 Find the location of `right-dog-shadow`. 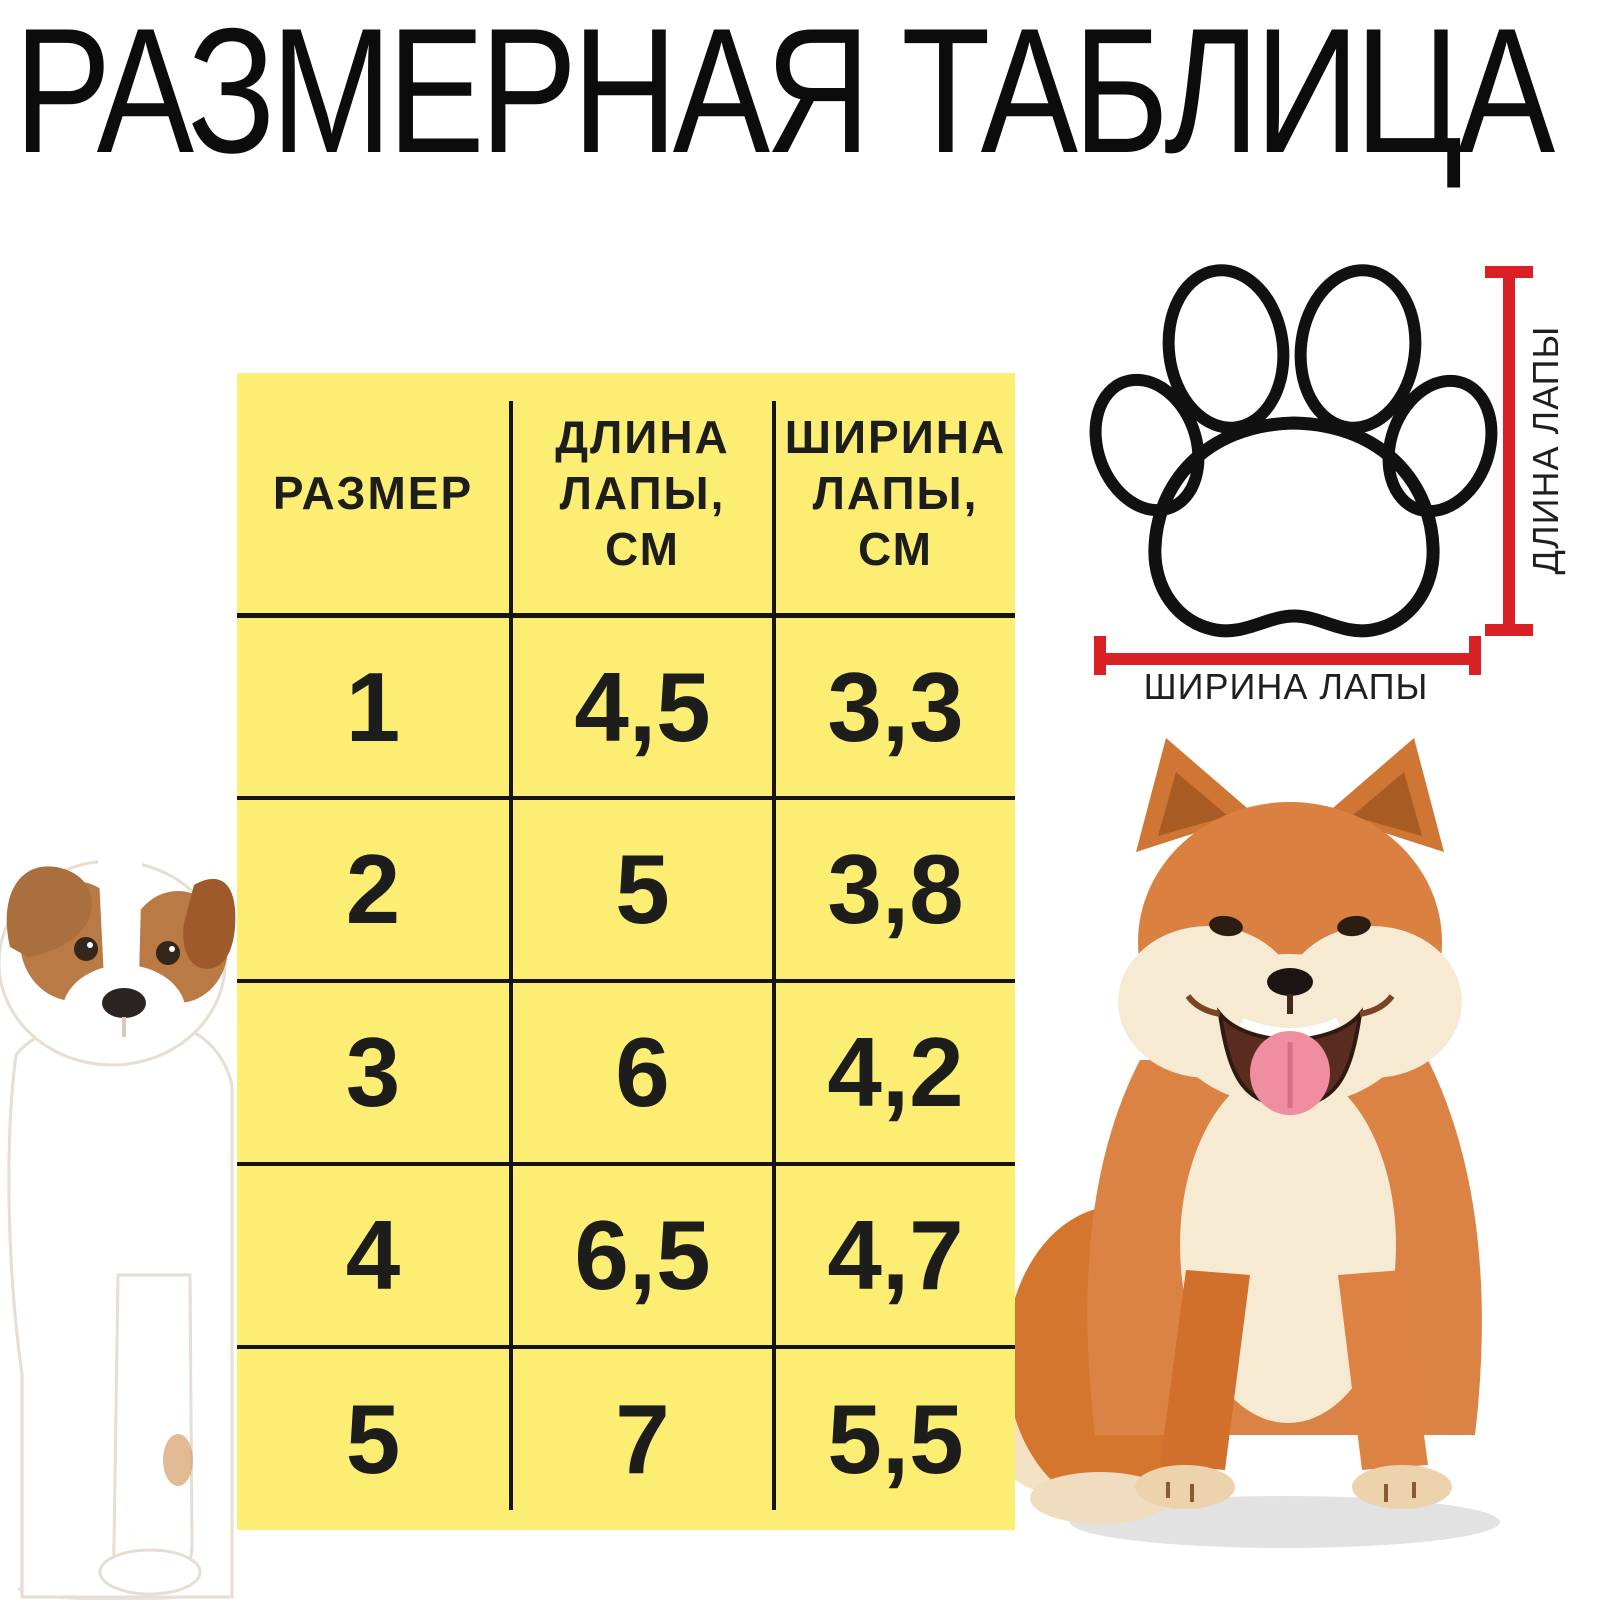

right-dog-shadow is located at coordinates (1285, 1522).